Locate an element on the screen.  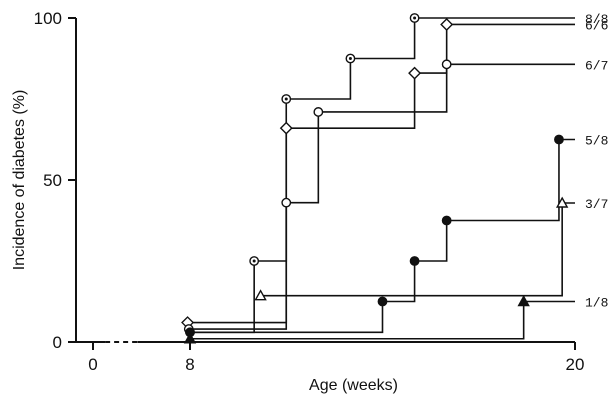
series-end-label: 5/8 is located at coordinates (596, 141).